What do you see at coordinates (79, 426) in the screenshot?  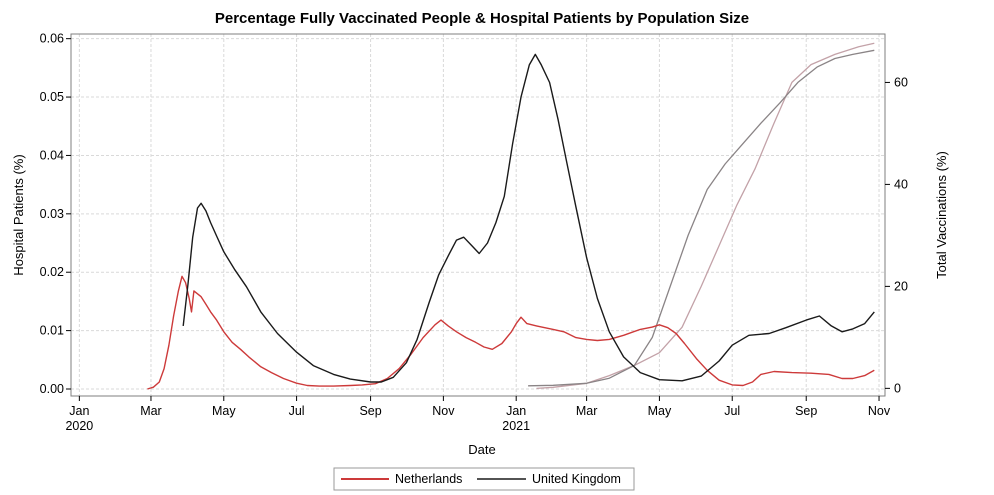 I see `x-tick-year-label: 2020` at bounding box center [79, 426].